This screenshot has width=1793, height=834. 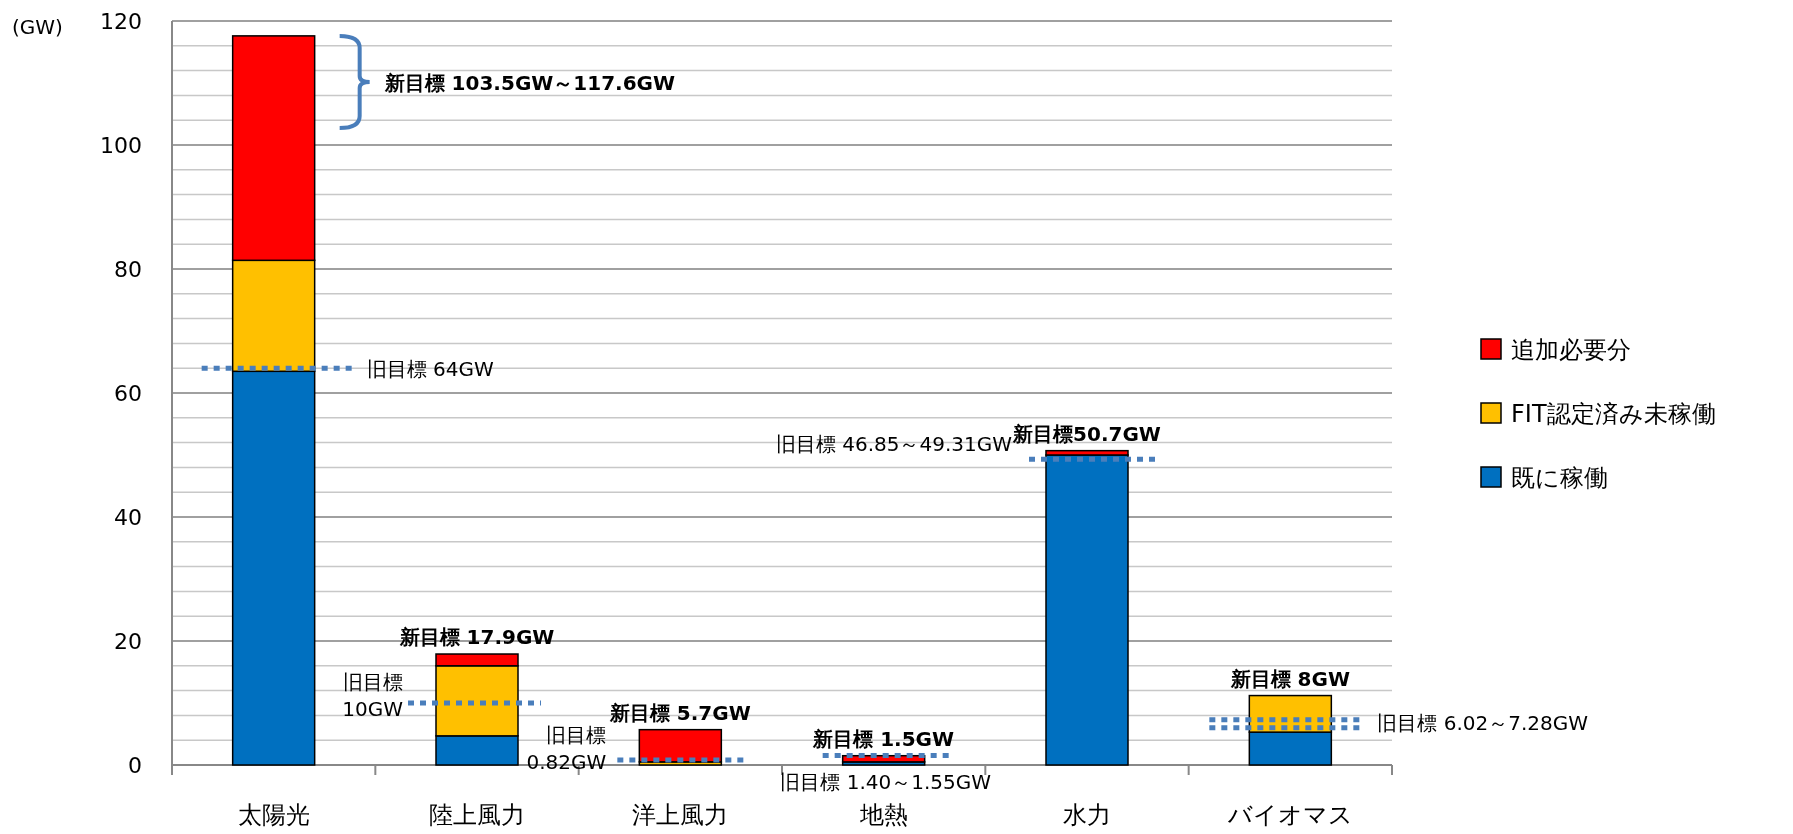 What do you see at coordinates (128, 269) in the screenshot?
I see `y-tick-label: 80` at bounding box center [128, 269].